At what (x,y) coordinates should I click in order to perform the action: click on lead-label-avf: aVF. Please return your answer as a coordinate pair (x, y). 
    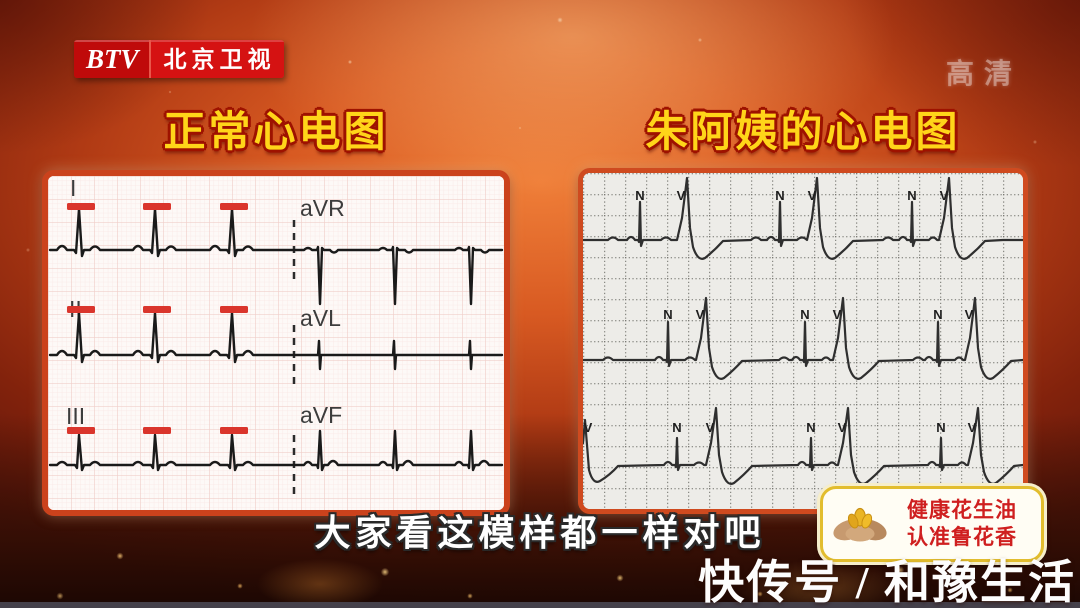
    Looking at the image, I should click on (321, 415).